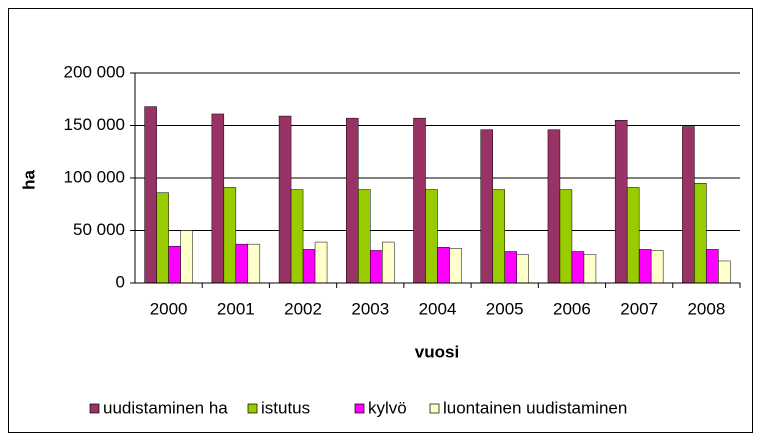 The width and height of the screenshot is (763, 441). Describe the element at coordinates (437, 351) in the screenshot. I see `x-axis-title: vuosi` at that location.